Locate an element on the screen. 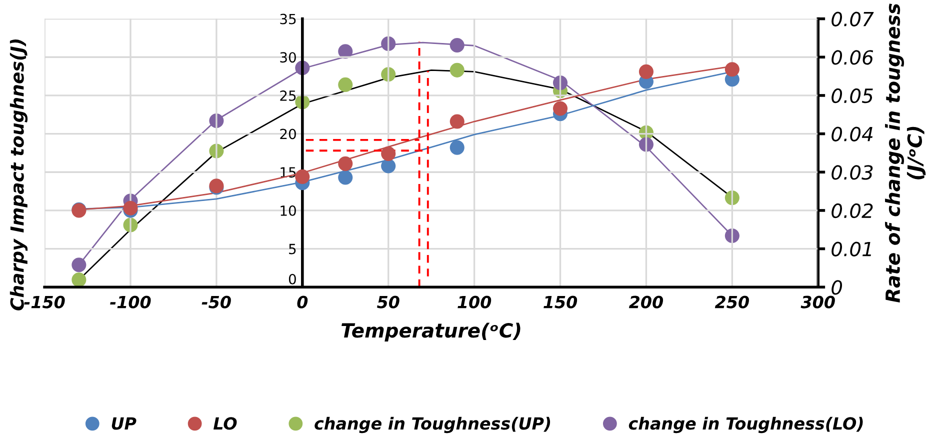 Image resolution: width=948 pixels, height=437 pixels. x-tick-label: 50 is located at coordinates (388, 302).